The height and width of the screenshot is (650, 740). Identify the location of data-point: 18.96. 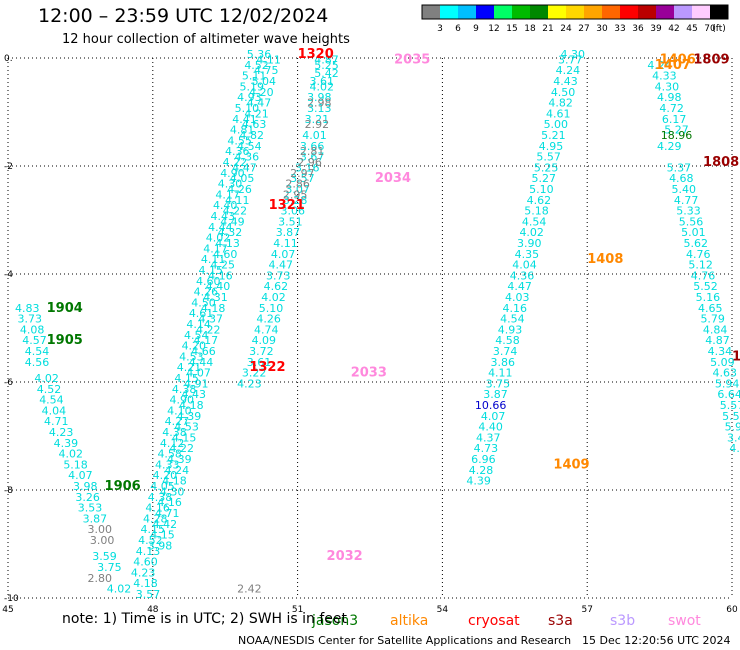
(677, 135).